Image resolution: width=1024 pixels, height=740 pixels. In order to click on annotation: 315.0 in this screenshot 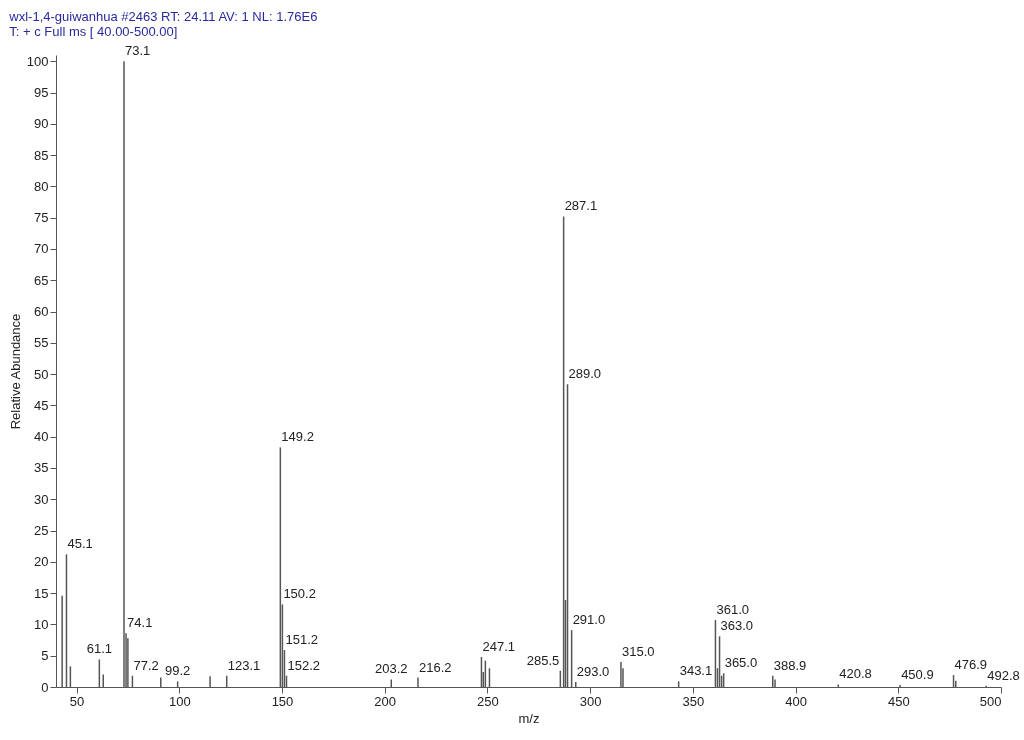, I will do `click(638, 651)`.